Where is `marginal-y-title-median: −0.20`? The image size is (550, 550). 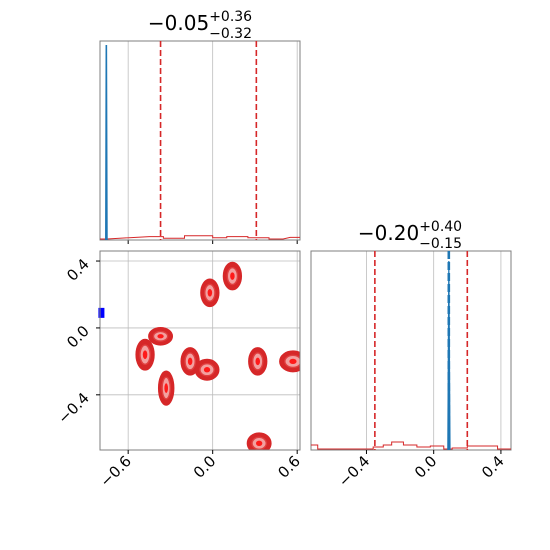
marginal-y-title-median: −0.20 is located at coordinates (388, 233).